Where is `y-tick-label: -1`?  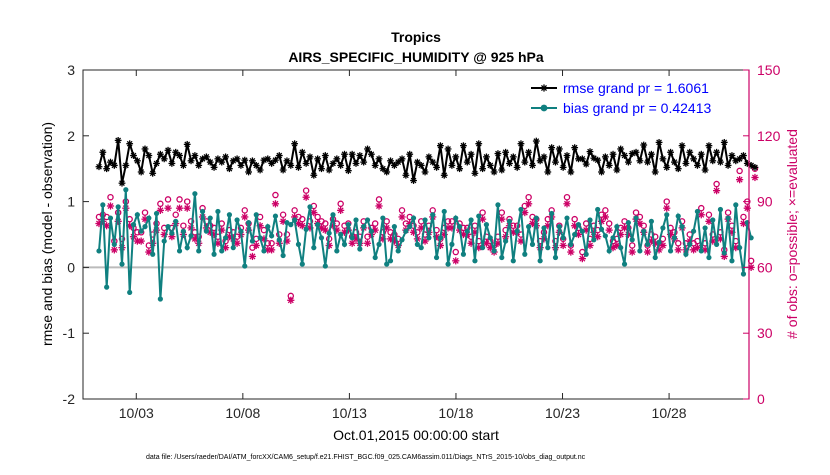 y-tick-label: -1 is located at coordinates (69, 333).